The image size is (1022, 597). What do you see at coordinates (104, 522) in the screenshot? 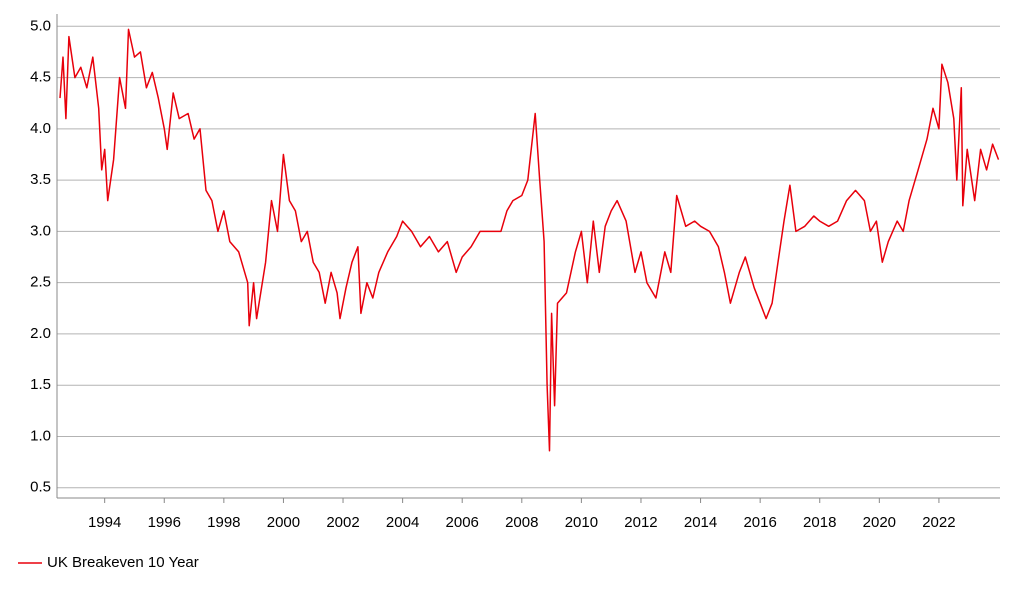
I see `x-tick-label: 1994` at bounding box center [104, 522].